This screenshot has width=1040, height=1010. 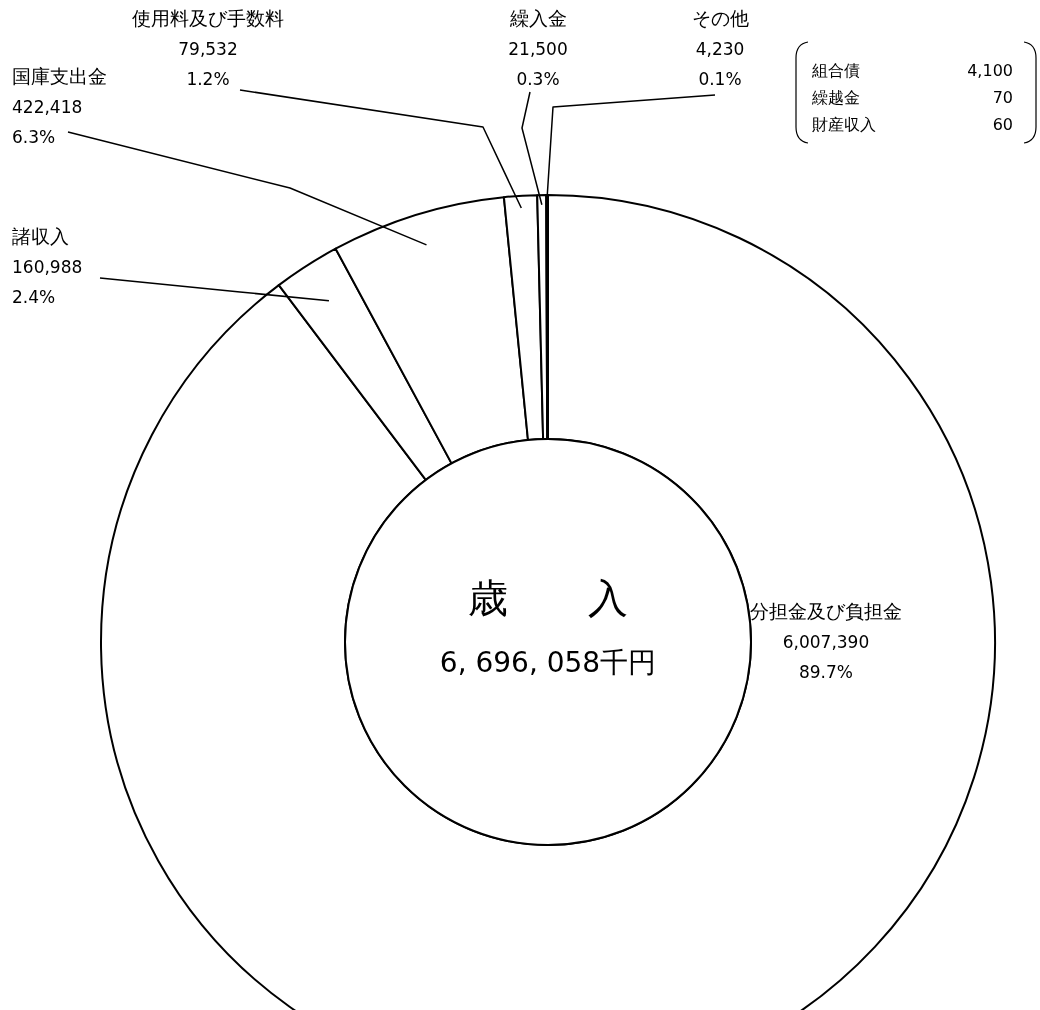 What do you see at coordinates (59, 76) in the screenshot?
I see `slice-label: 国庫支出金` at bounding box center [59, 76].